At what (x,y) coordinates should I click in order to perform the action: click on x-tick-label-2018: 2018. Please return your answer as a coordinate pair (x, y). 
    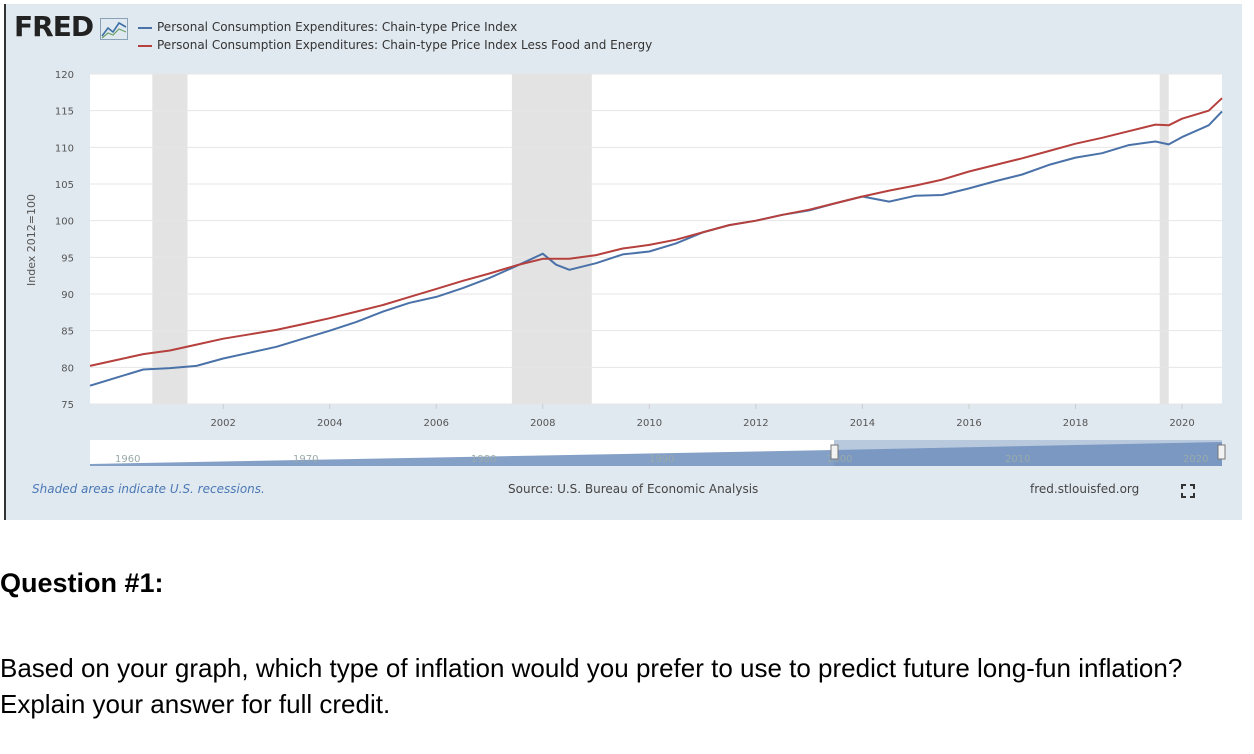
    Looking at the image, I should click on (1075, 423).